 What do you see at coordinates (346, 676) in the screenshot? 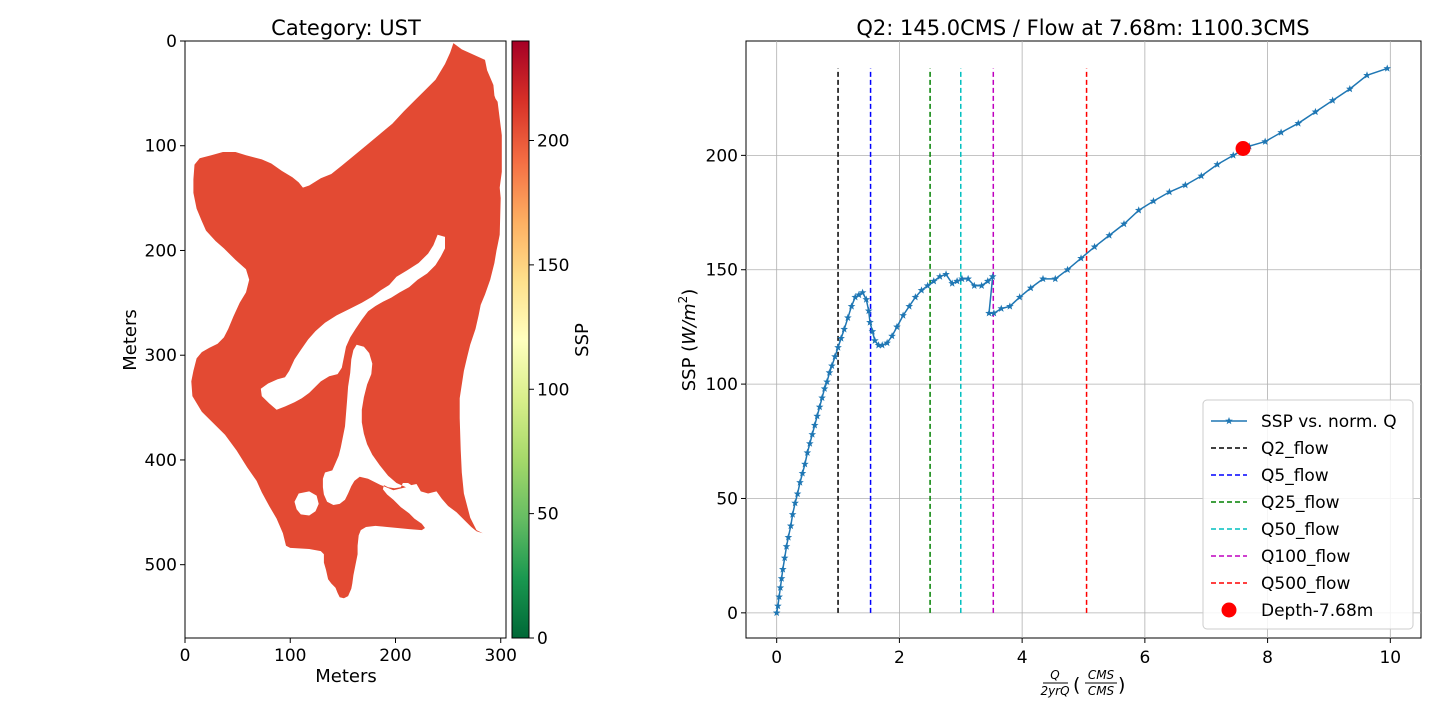
I see `heatmap-x-label: Meters` at bounding box center [346, 676].